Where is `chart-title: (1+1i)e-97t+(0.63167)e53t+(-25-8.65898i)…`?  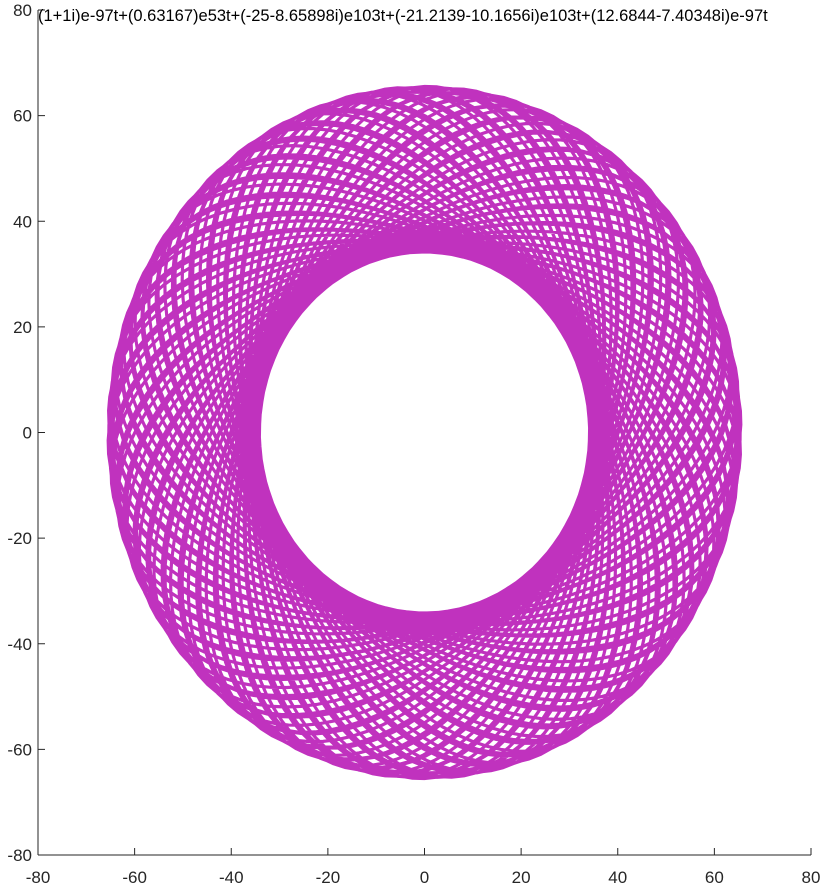
chart-title: (1+1i)e-97t+(0.63167)e53t+(-25-8.65898i)… is located at coordinates (403, 16).